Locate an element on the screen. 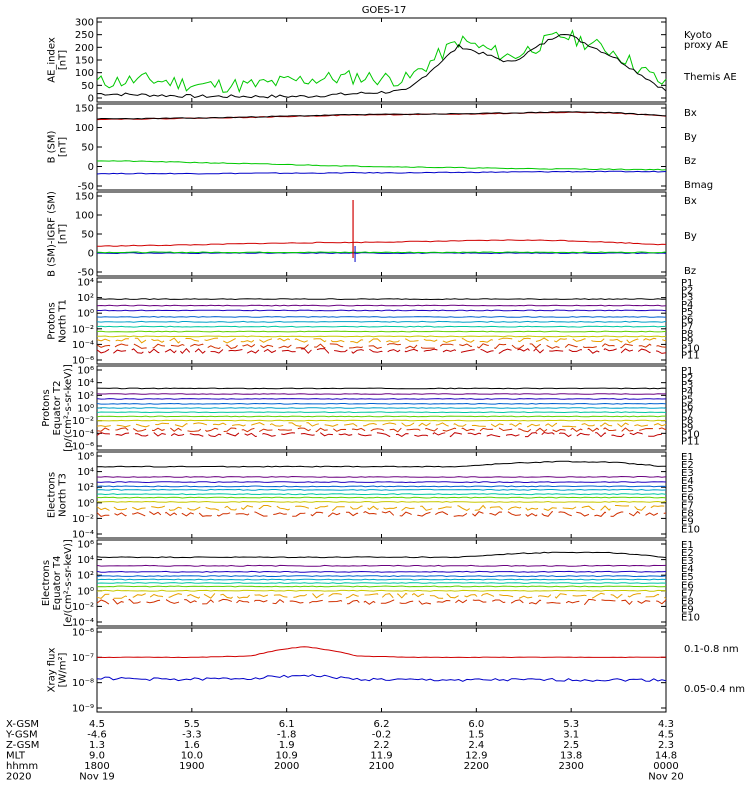 The width and height of the screenshot is (750, 800). orbit-value: 2.3 is located at coordinates (666, 745).